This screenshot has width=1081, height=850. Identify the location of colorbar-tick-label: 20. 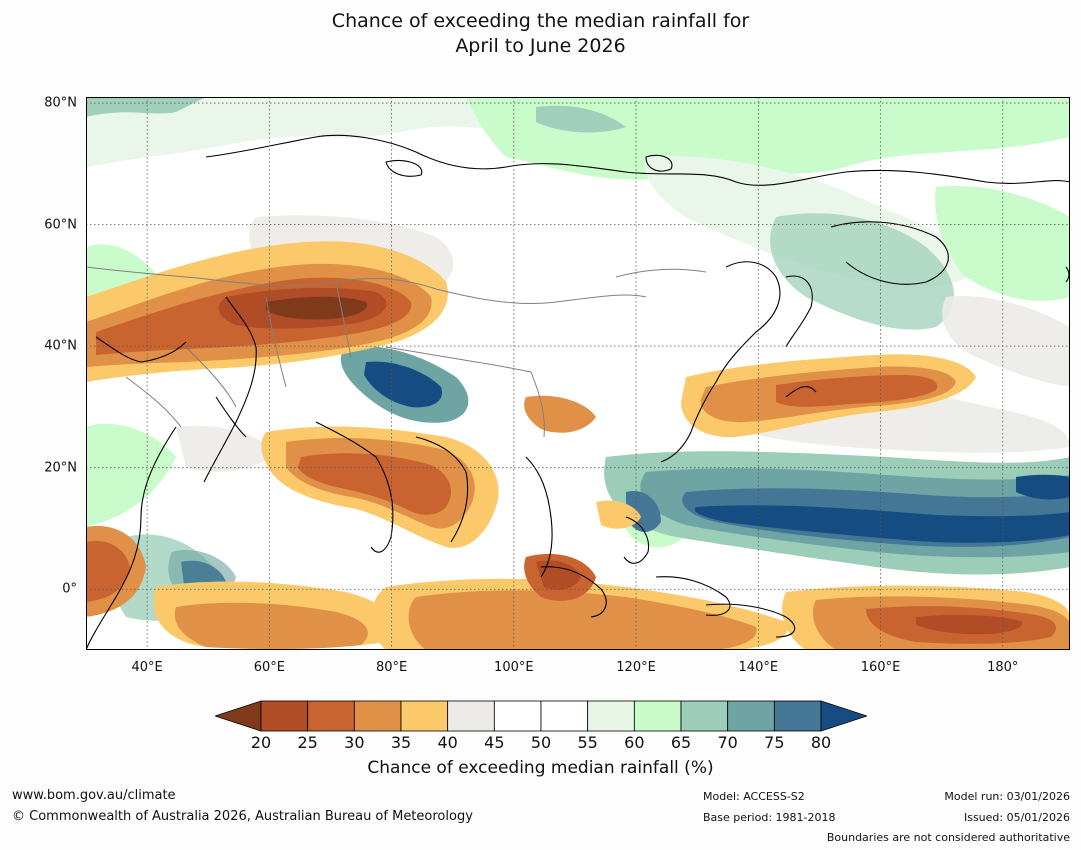
(261, 742).